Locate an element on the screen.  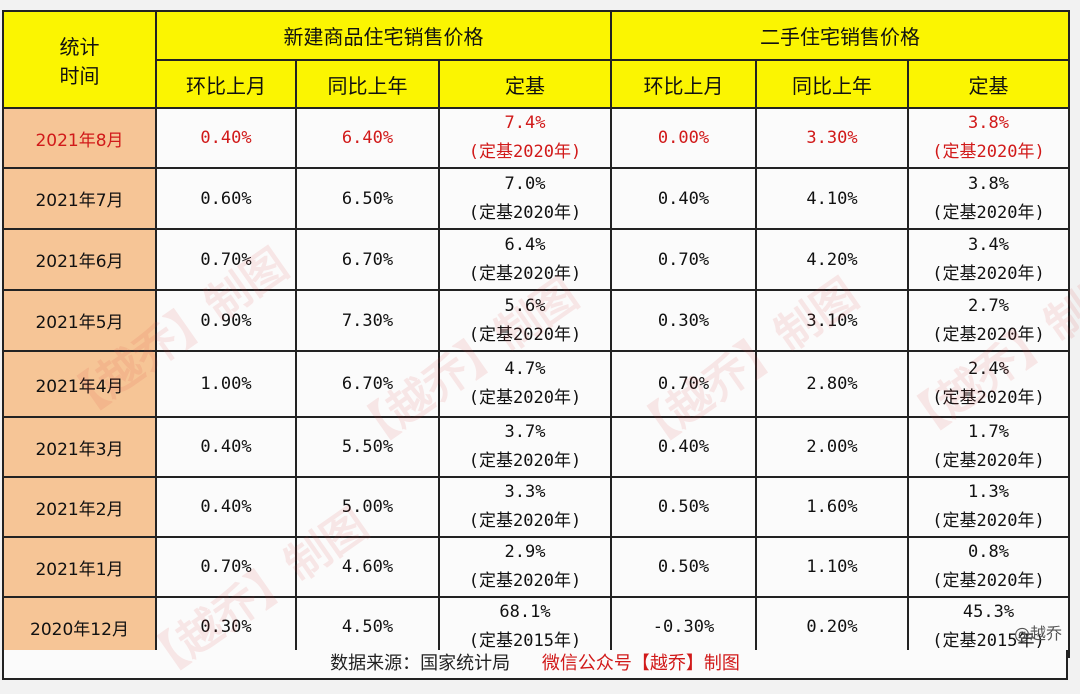
month-cell: 2021年5月 is located at coordinates (79, 320).